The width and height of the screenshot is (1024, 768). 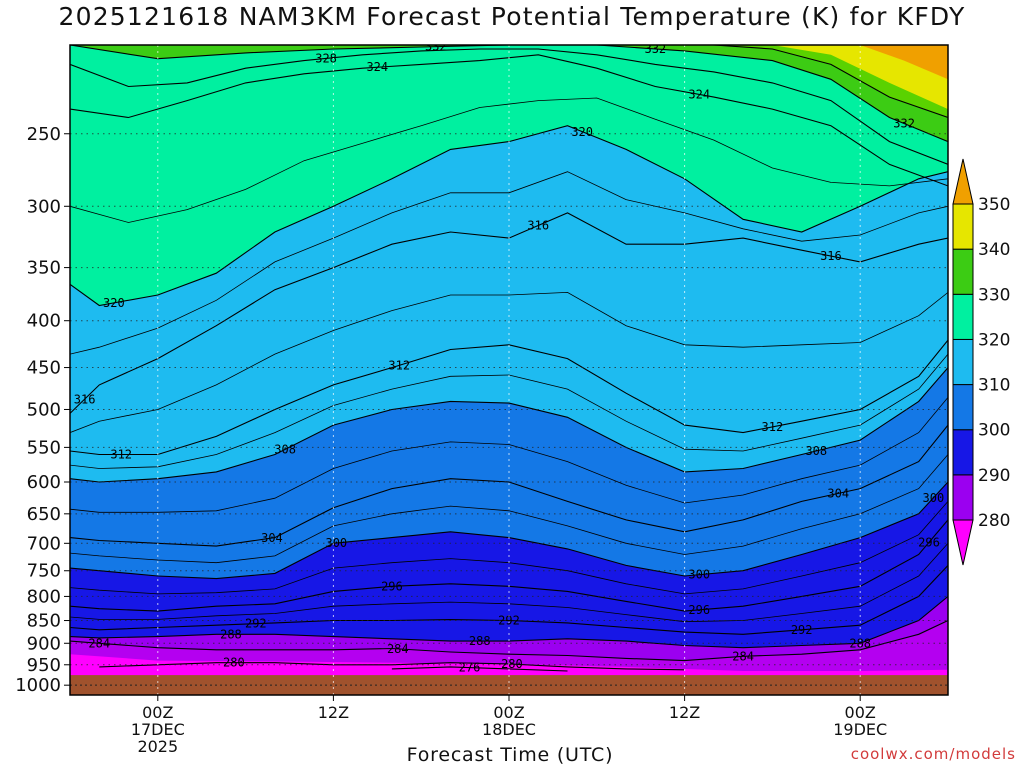 I want to click on colorbar: 280 290 300 310 320 330 340 350, so click(x=981, y=362).